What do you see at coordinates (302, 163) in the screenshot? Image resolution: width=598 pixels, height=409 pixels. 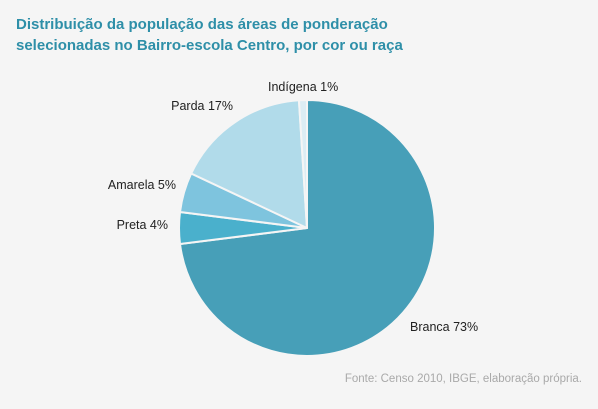 I see `pie-slice-indigena` at bounding box center [302, 163].